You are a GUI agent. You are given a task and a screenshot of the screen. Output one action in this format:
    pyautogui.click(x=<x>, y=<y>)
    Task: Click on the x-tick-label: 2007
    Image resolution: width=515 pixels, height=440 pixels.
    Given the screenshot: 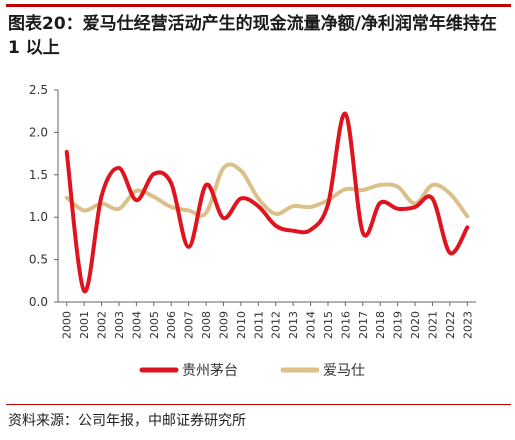 What is the action you would take?
    pyautogui.click(x=189, y=325)
    